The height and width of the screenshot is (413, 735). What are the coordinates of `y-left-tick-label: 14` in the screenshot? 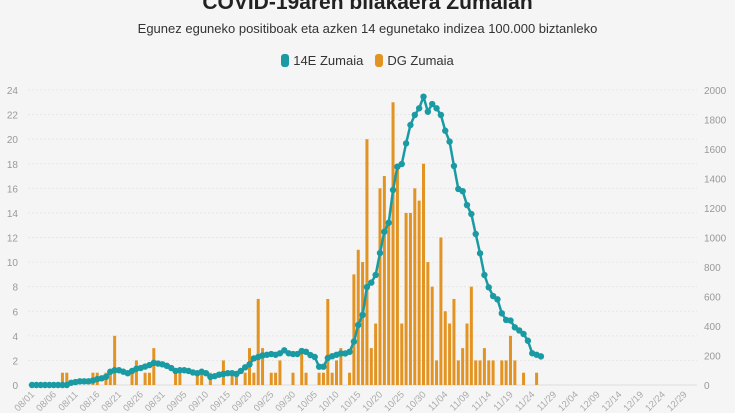 It's located at (13, 214).